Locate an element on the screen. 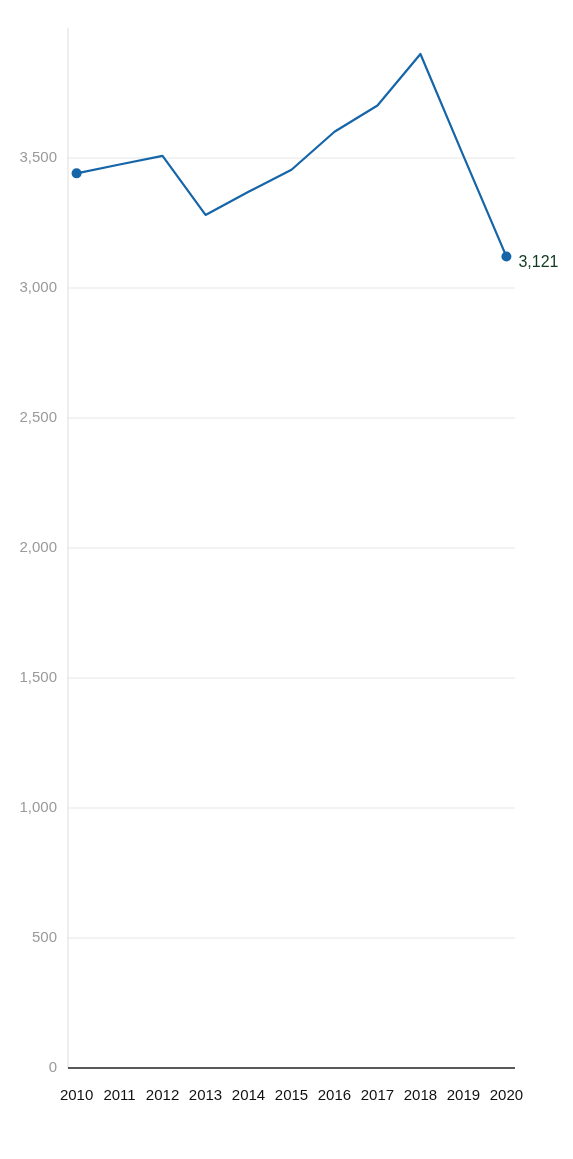 This screenshot has width=573, height=1159. y-tick-label: 3,500 is located at coordinates (38, 156).